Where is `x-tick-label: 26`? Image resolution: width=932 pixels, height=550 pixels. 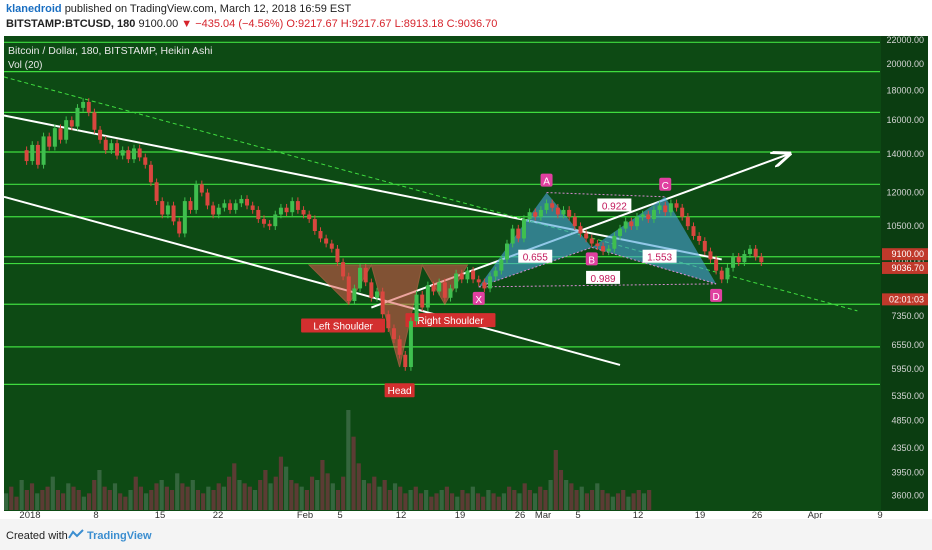 x-tick-label: 26 is located at coordinates (520, 514).